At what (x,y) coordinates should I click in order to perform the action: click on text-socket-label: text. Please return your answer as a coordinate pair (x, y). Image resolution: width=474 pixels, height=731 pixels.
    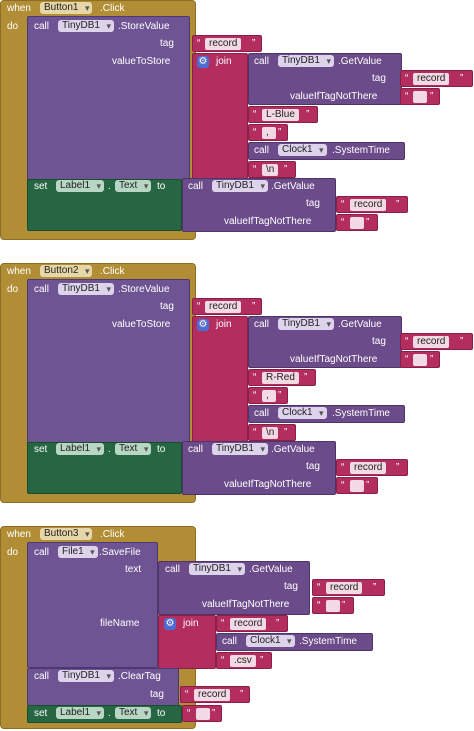
    Looking at the image, I should click on (133, 569).